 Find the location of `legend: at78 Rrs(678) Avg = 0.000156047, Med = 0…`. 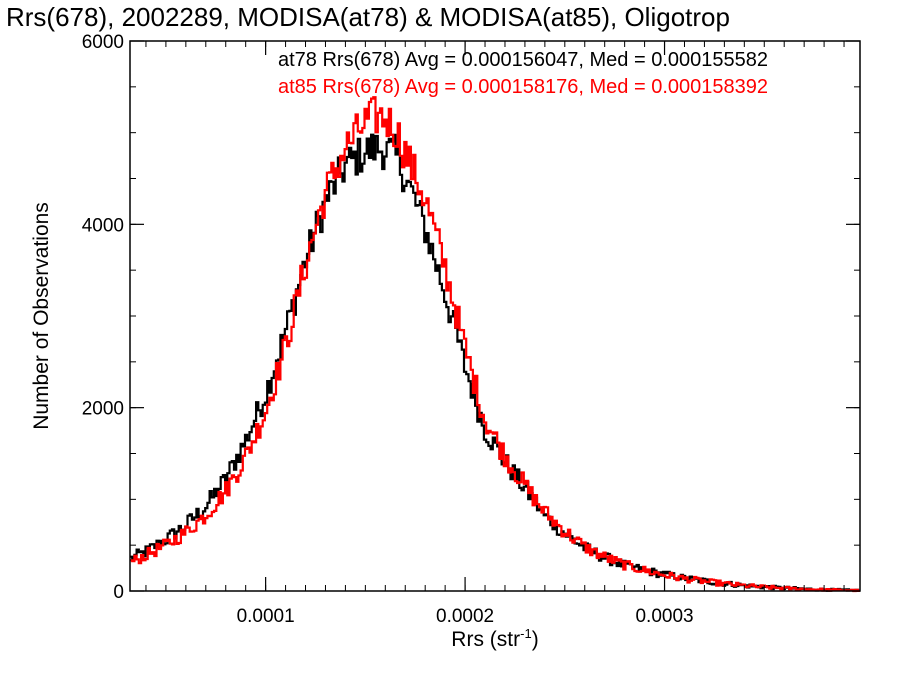

legend: at78 Rrs(678) Avg = 0.000156047, Med = 0… is located at coordinates (523, 73).